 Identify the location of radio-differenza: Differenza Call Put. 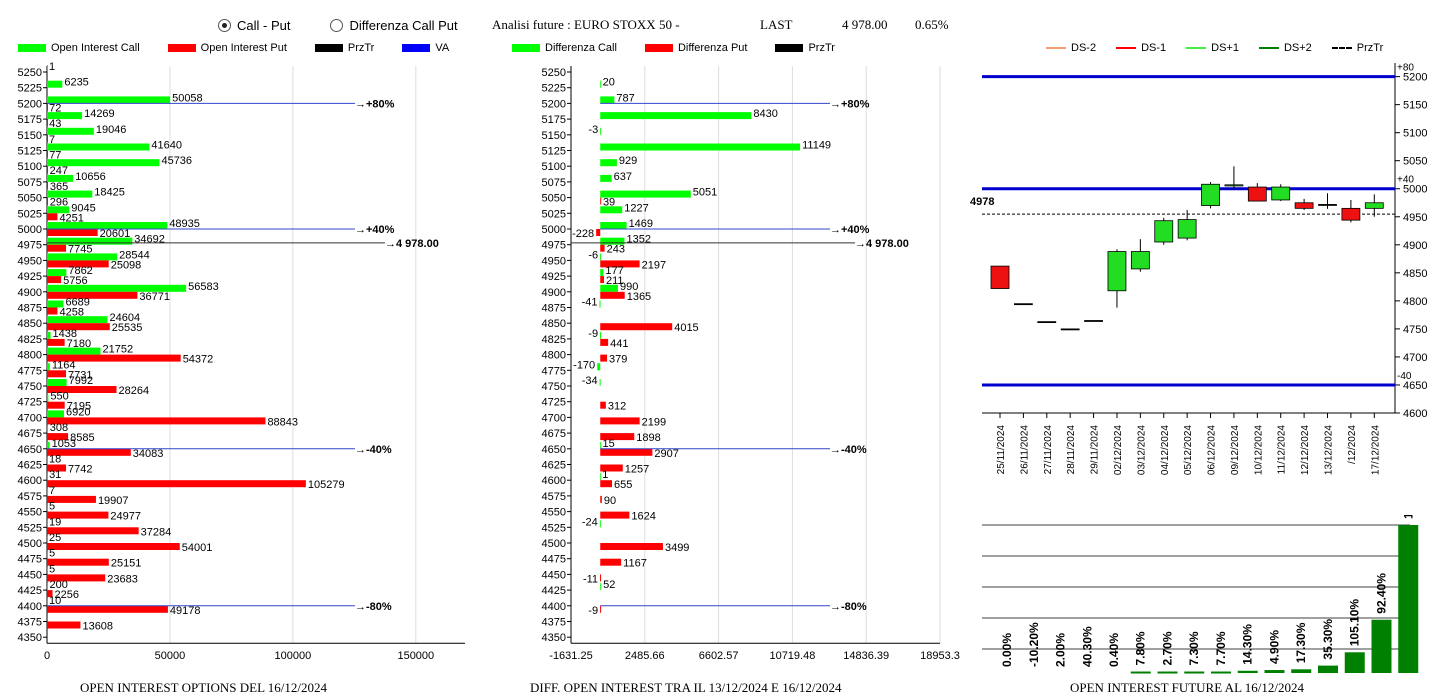
(394, 25).